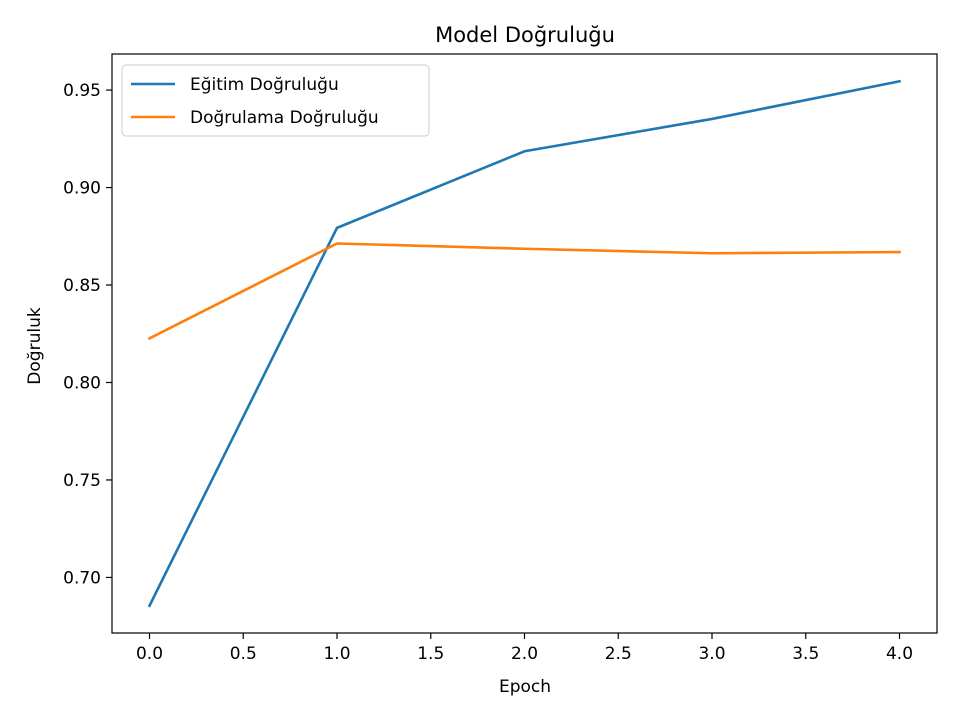 The height and width of the screenshot is (724, 960). I want to click on x-tick-label: 0.5, so click(243, 654).